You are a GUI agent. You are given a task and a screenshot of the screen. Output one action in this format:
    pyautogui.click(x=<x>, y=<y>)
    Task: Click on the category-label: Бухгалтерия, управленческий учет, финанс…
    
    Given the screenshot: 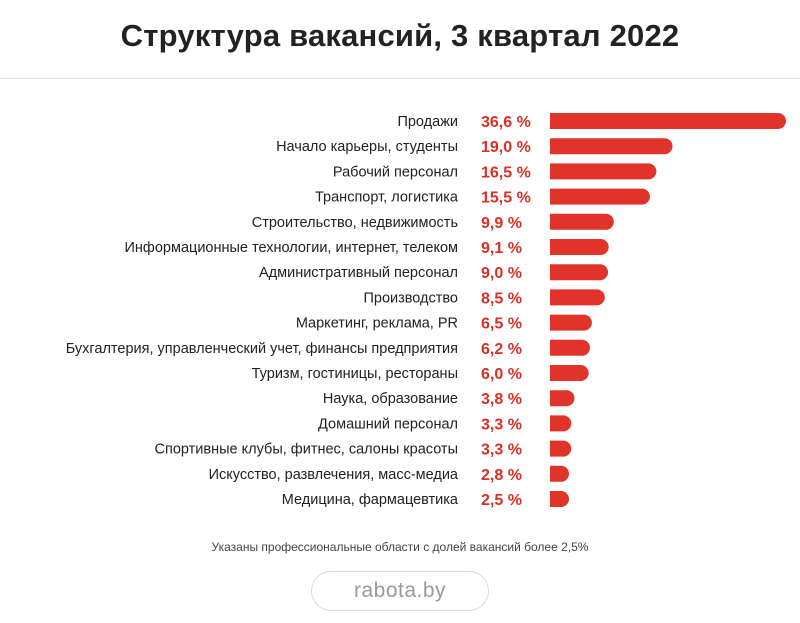 What is the action you would take?
    pyautogui.click(x=262, y=349)
    